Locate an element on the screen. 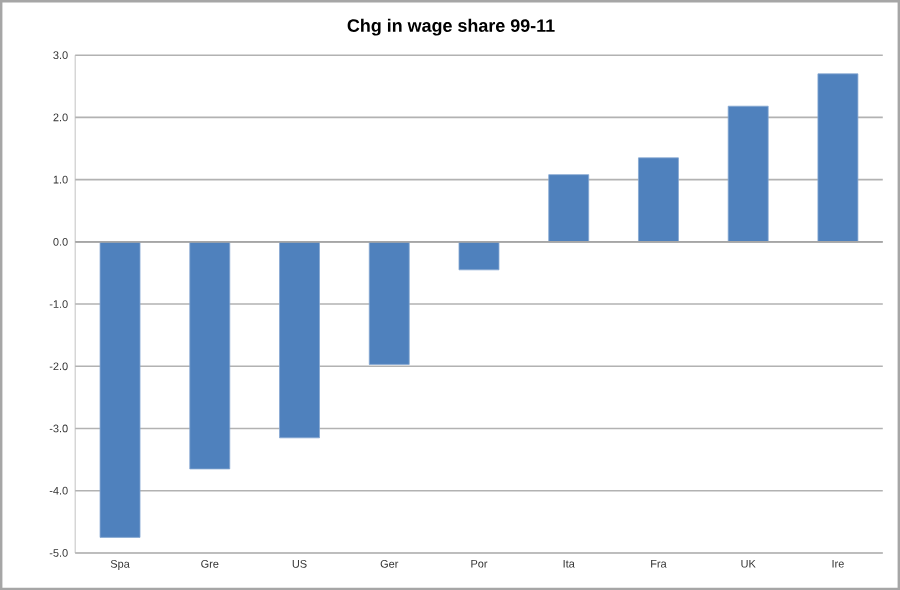 This screenshot has height=590, width=900. chart-title: Chg in wage share 99-11 is located at coordinates (451, 27).